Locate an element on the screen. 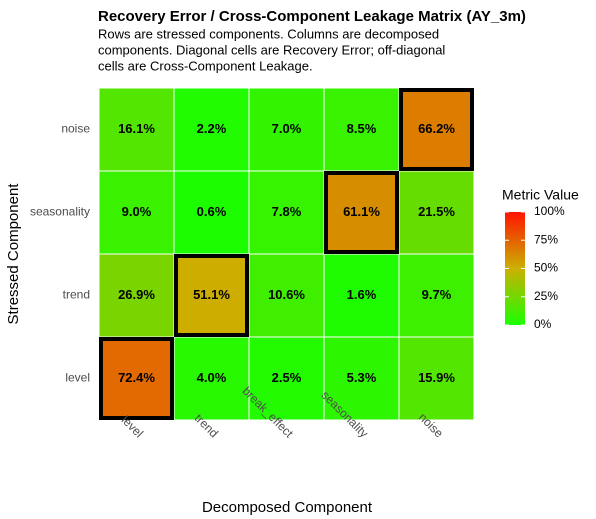 The height and width of the screenshot is (519, 596). cell-label: 61.1% is located at coordinates (361, 211).